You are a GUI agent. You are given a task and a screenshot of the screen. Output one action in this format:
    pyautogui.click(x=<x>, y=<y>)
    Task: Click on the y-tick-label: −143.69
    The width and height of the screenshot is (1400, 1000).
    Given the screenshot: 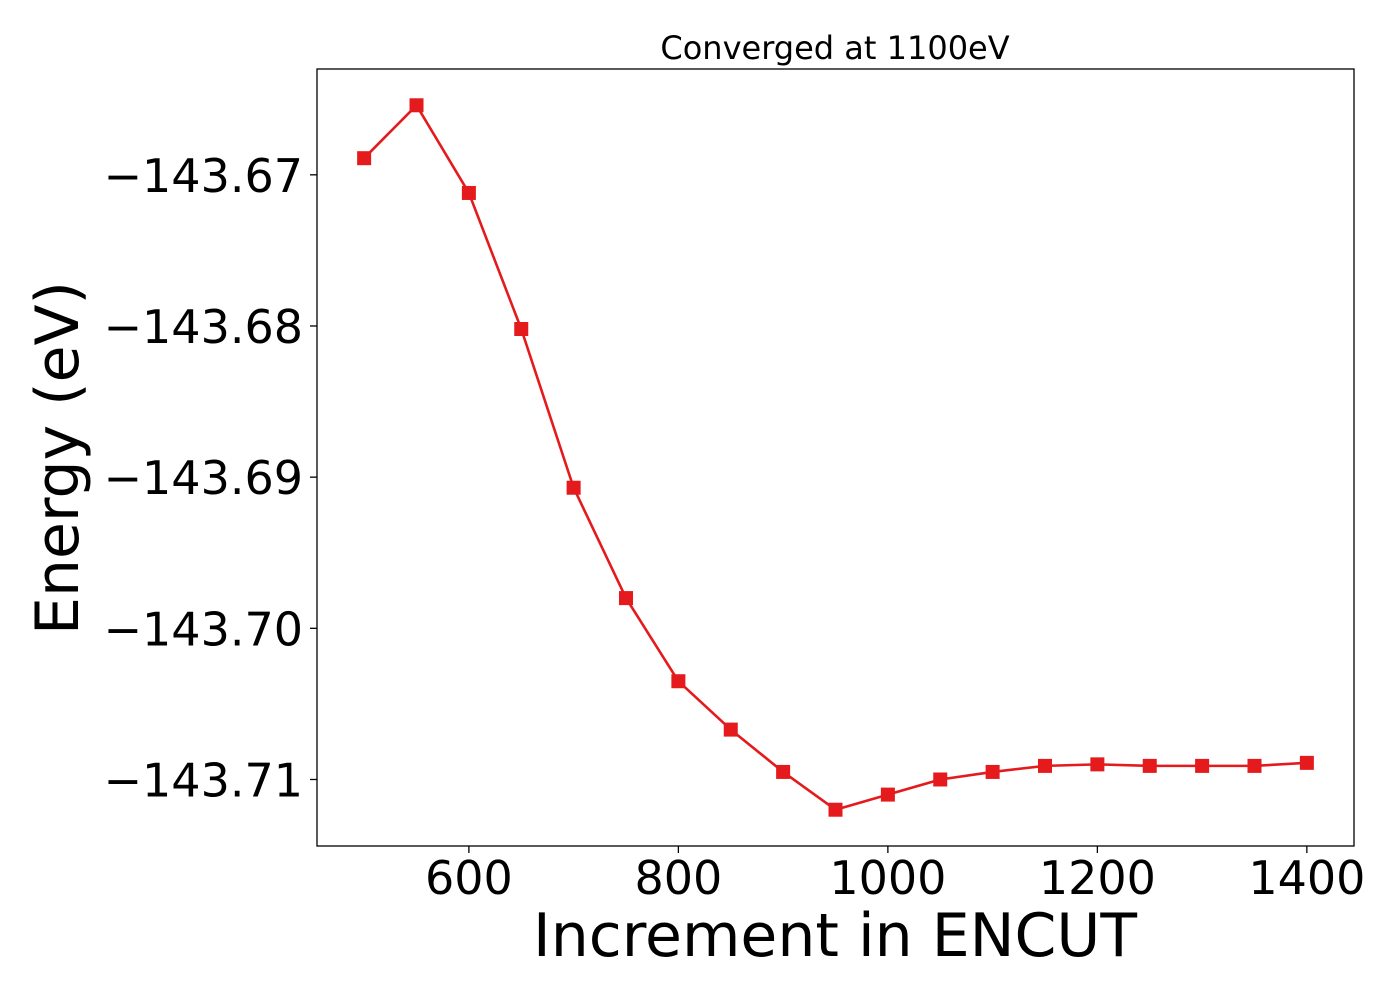 What is the action you would take?
    pyautogui.click(x=204, y=478)
    